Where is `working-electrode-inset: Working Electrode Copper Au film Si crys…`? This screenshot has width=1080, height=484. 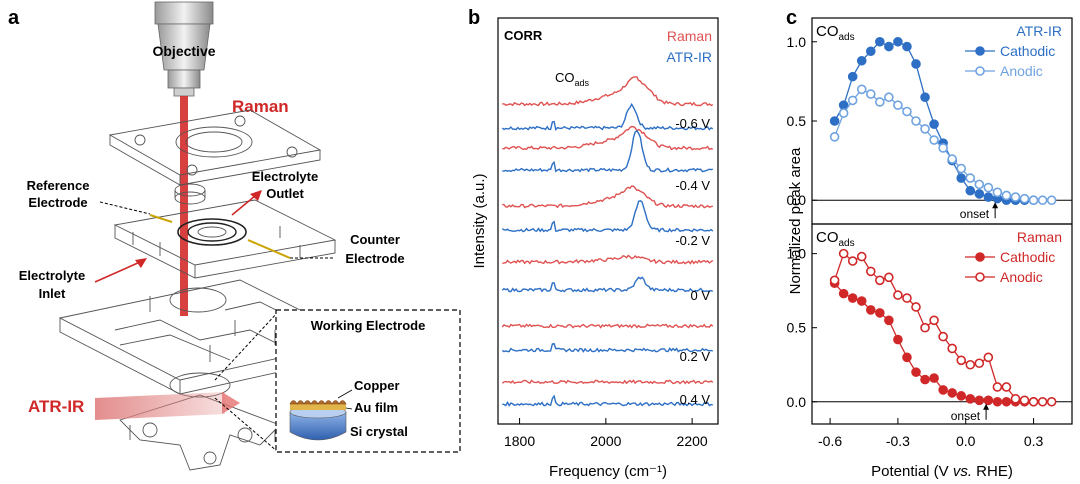 working-electrode-inset: Working Electrode Copper Au film Si crys… is located at coordinates (368, 381).